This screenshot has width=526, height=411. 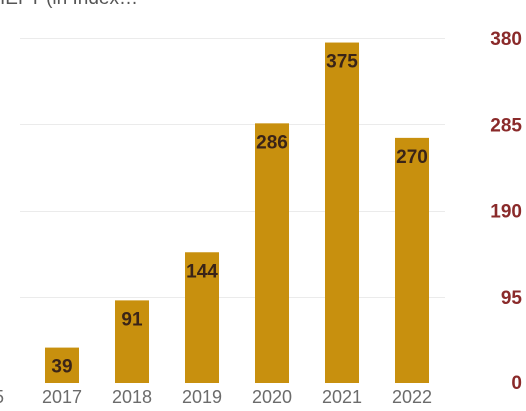 What do you see at coordinates (62, 397) in the screenshot?
I see `x-tick-2017: 2017` at bounding box center [62, 397].